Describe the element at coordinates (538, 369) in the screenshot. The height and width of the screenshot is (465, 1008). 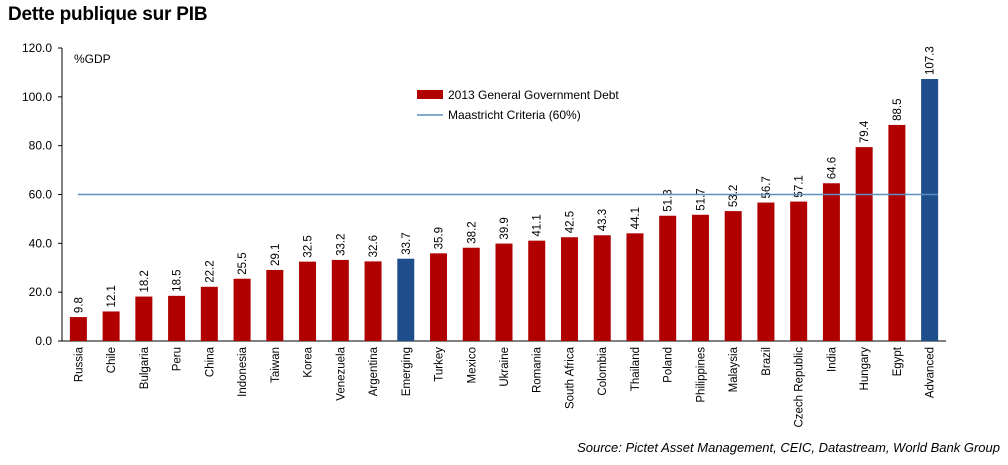
I see `x-tick-label: Romania` at that location.